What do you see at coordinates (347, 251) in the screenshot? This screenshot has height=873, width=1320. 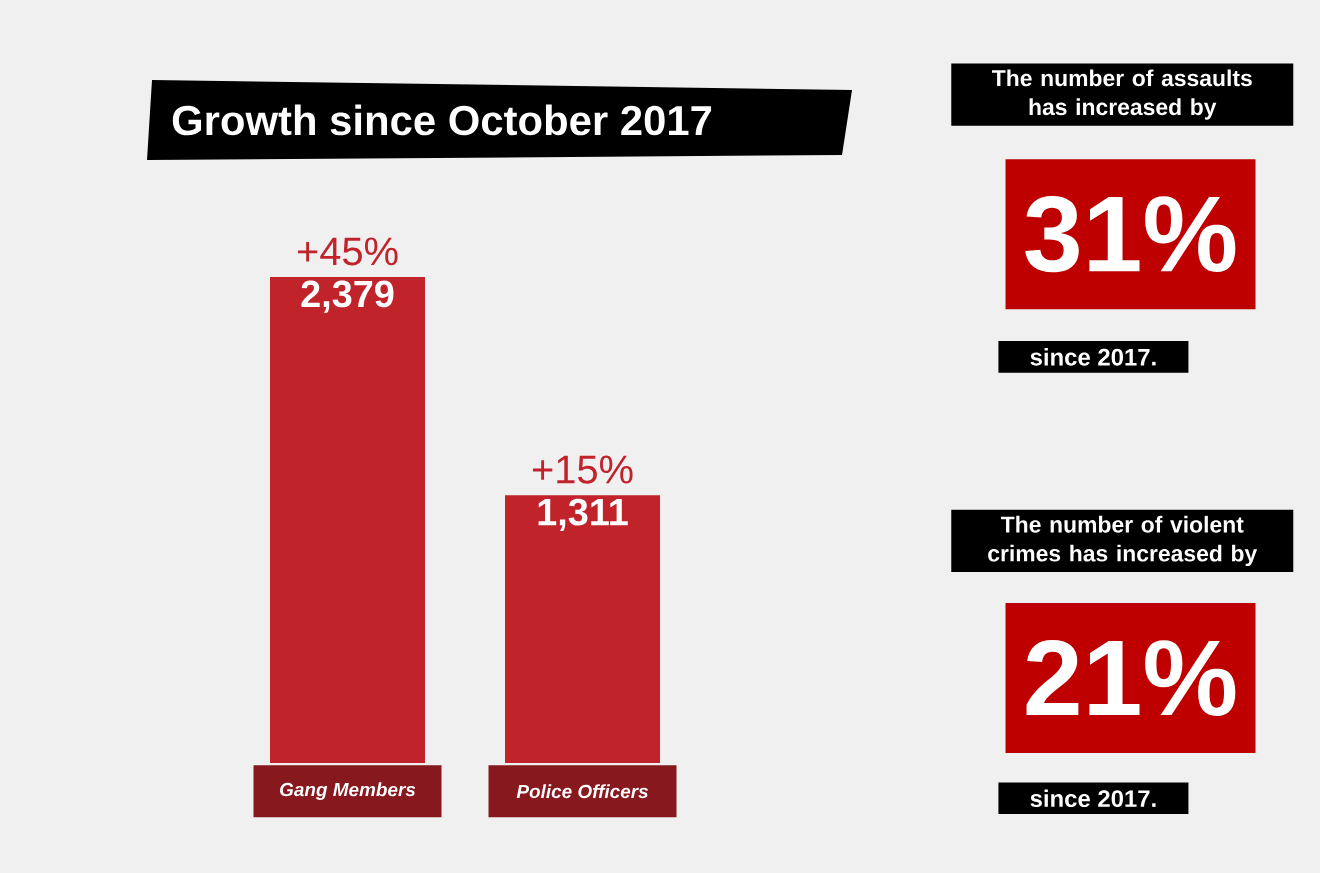 I see `annotation: +45%` at bounding box center [347, 251].